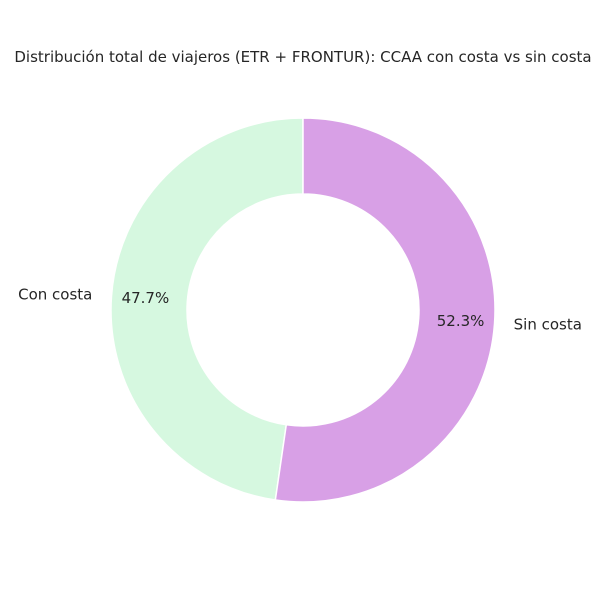  Describe the element at coordinates (461, 321) in the screenshot. I see `slice-percent-sin-costa: 52.3%` at that location.